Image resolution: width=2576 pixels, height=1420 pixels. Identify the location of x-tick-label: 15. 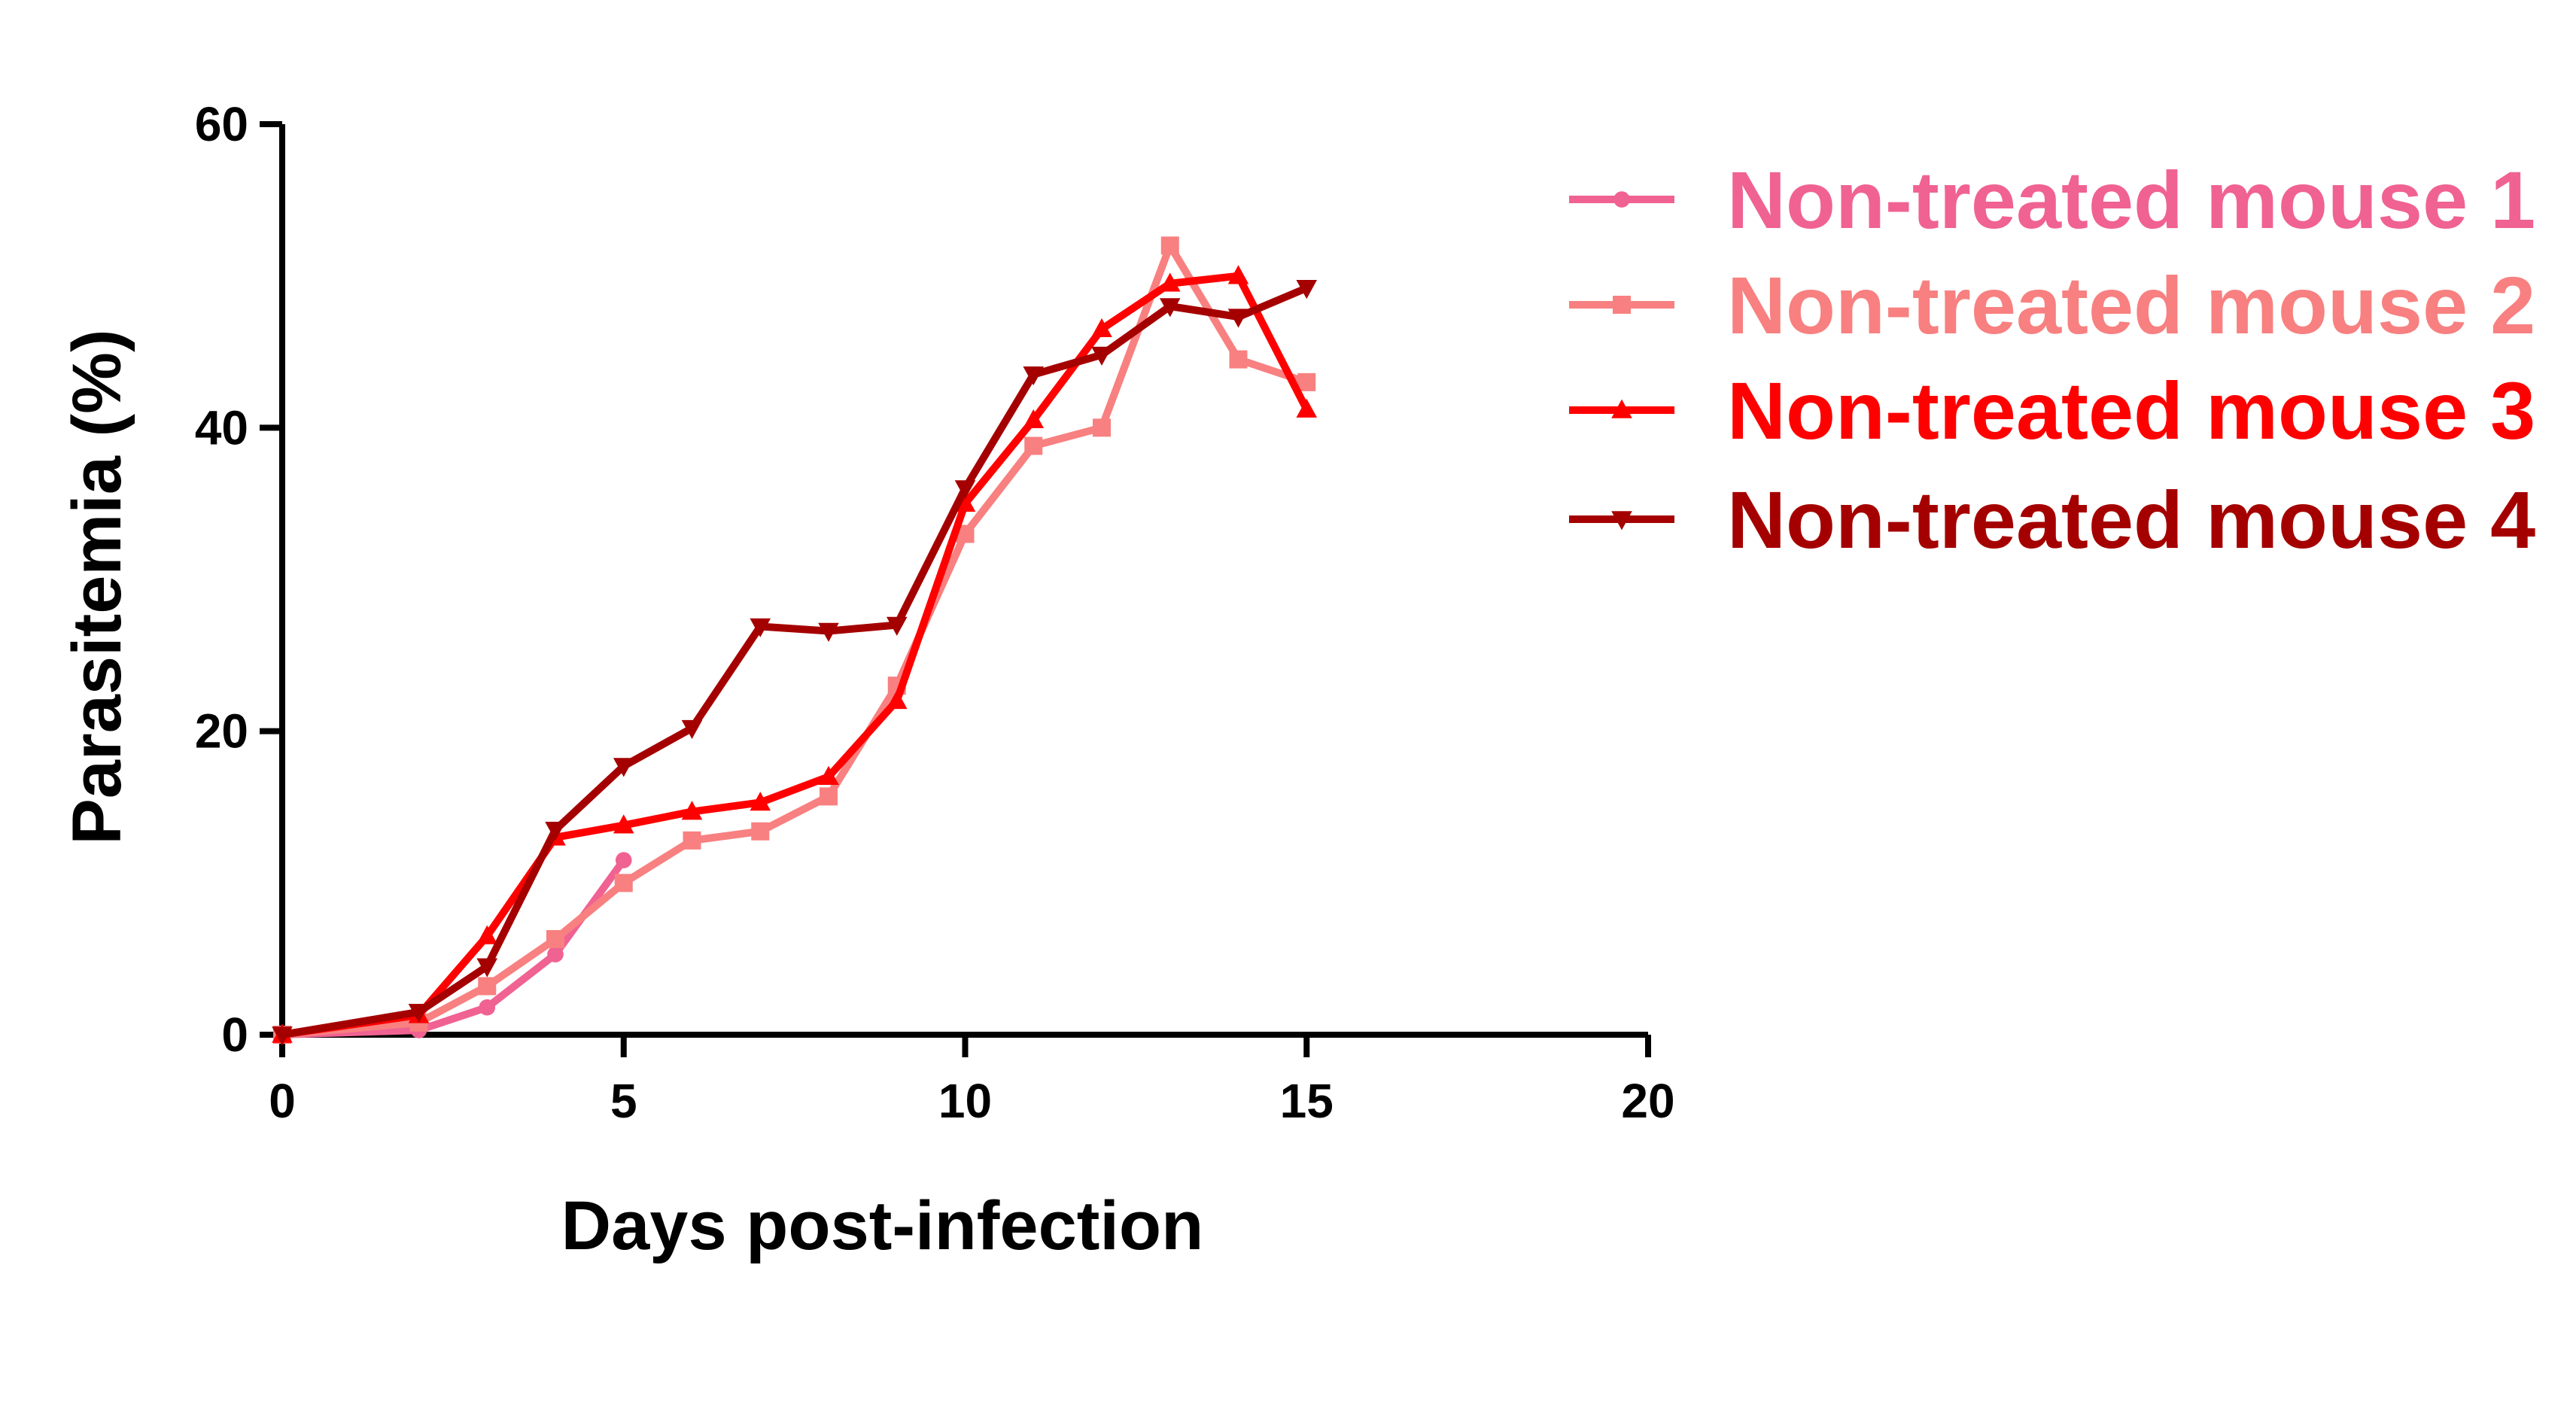
(1307, 1101).